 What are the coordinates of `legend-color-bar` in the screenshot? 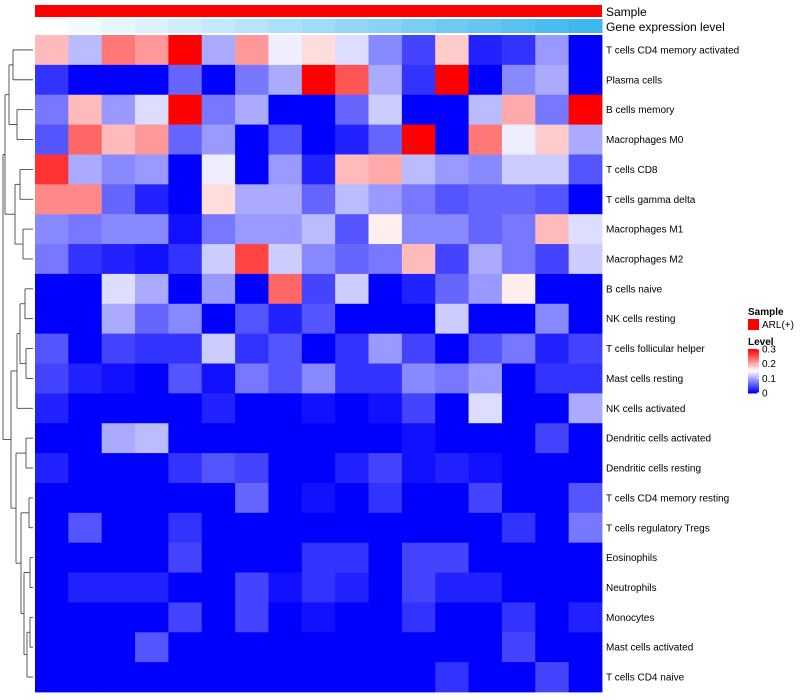 It's located at (753, 371).